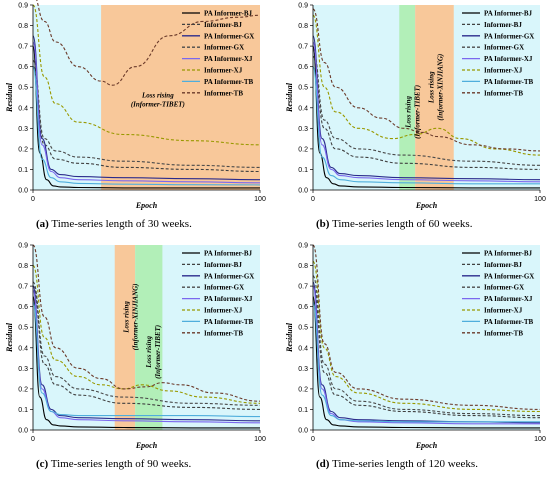 The height and width of the screenshot is (480, 550). I want to click on panel-caption: (a) Time-series length of 30 weeks., so click(114, 224).